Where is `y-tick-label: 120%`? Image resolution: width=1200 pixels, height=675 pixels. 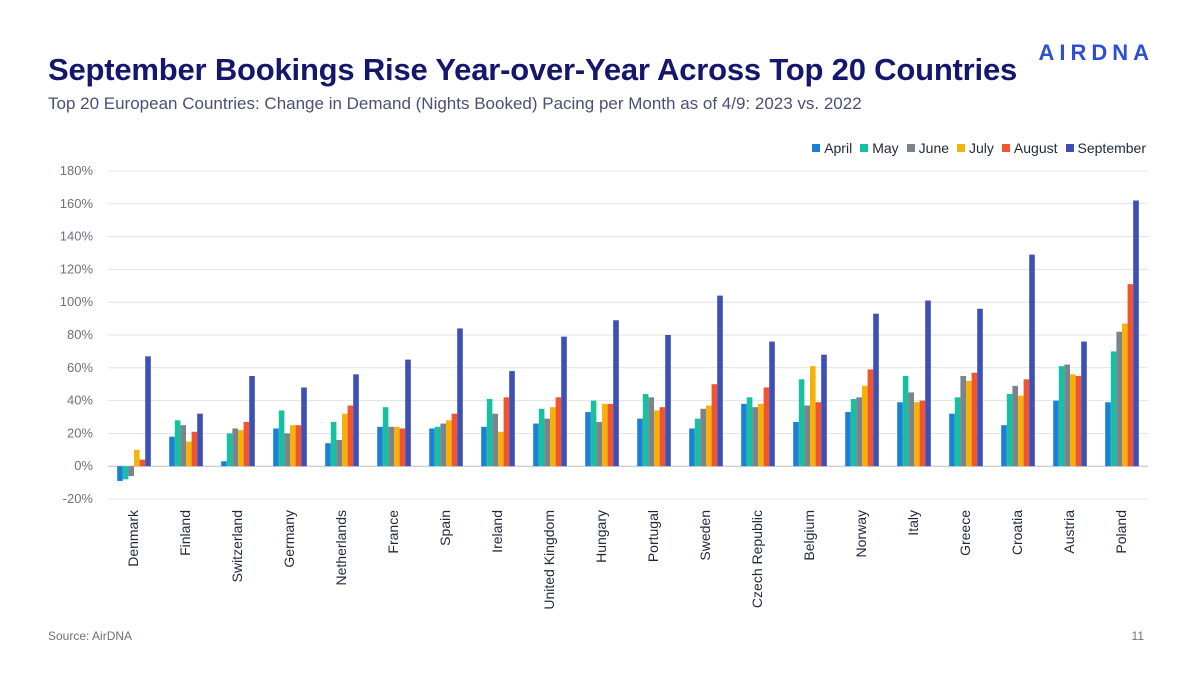
y-tick-label: 120% is located at coordinates (77, 268).